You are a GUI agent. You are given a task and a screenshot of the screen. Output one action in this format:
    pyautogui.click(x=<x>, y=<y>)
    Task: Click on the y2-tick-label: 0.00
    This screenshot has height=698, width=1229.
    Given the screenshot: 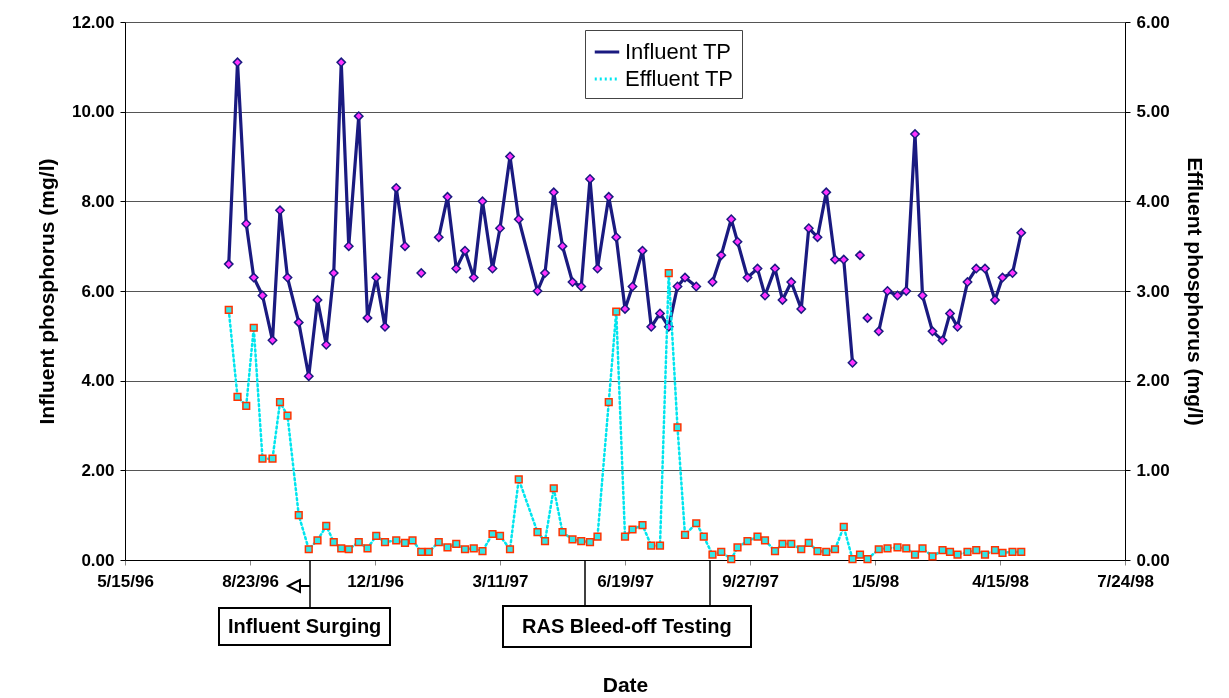 What is the action you would take?
    pyautogui.click(x=1153, y=560)
    